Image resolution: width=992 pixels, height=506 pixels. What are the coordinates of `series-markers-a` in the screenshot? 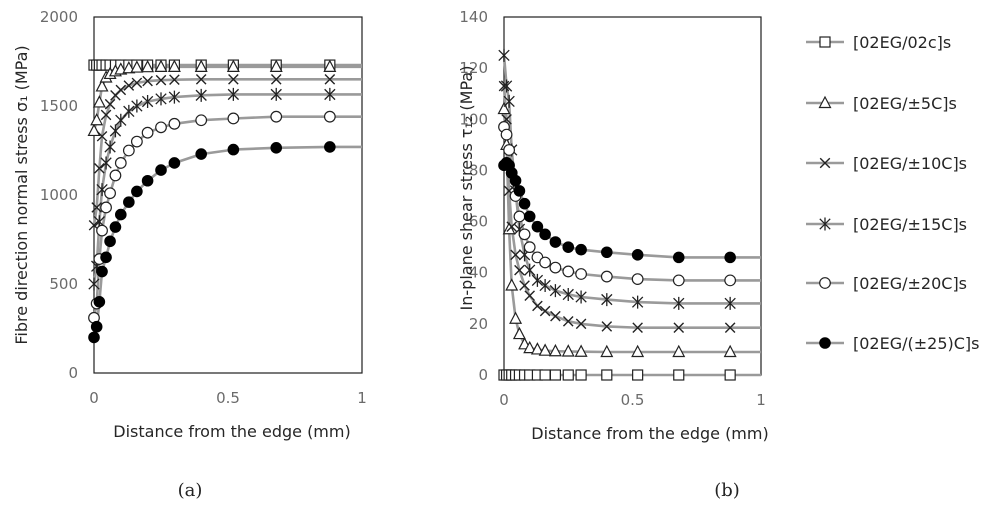 It's located at (212, 201).